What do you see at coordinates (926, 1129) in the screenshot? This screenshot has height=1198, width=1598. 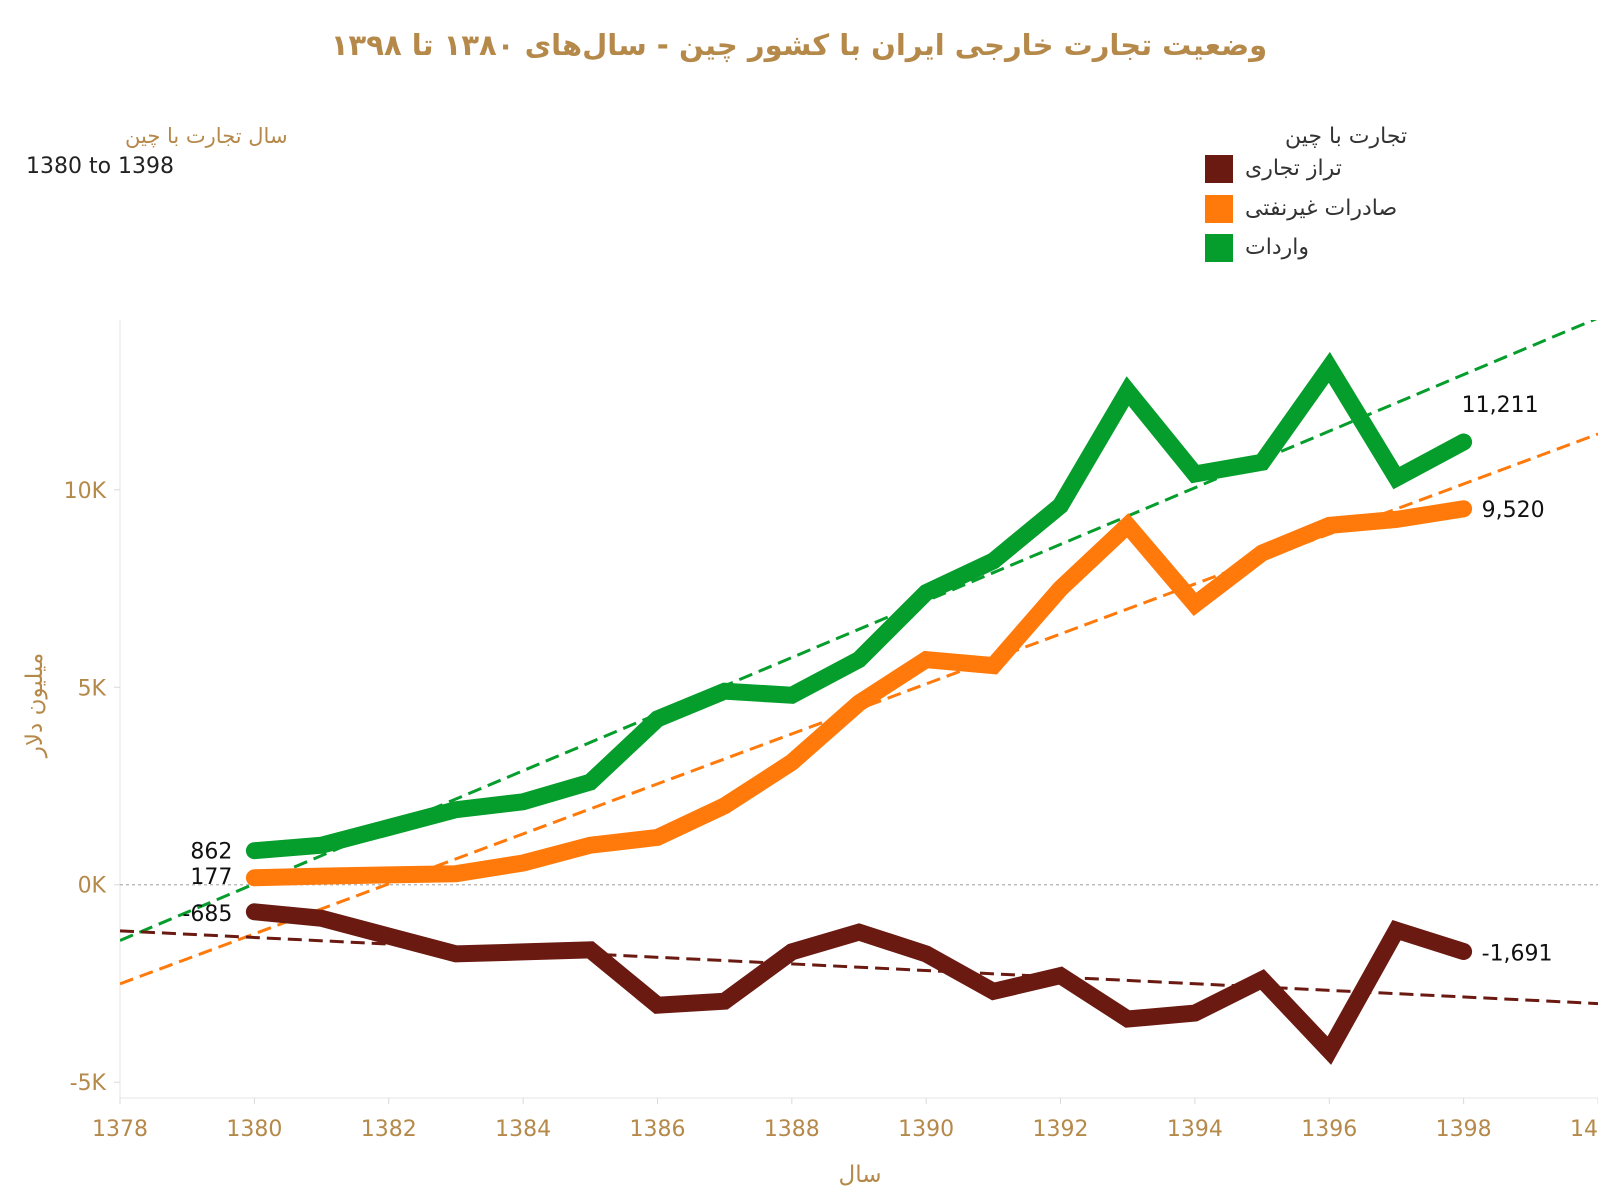 I see `x-tick-label: 1390` at bounding box center [926, 1129].